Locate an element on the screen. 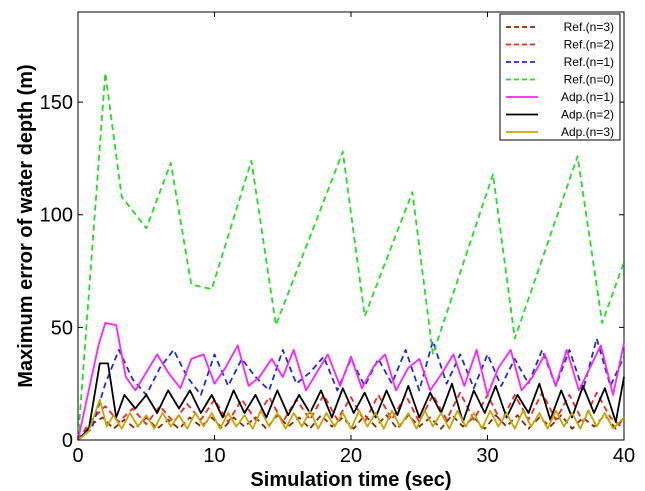  x-tick-label-2: 20 is located at coordinates (351, 456).